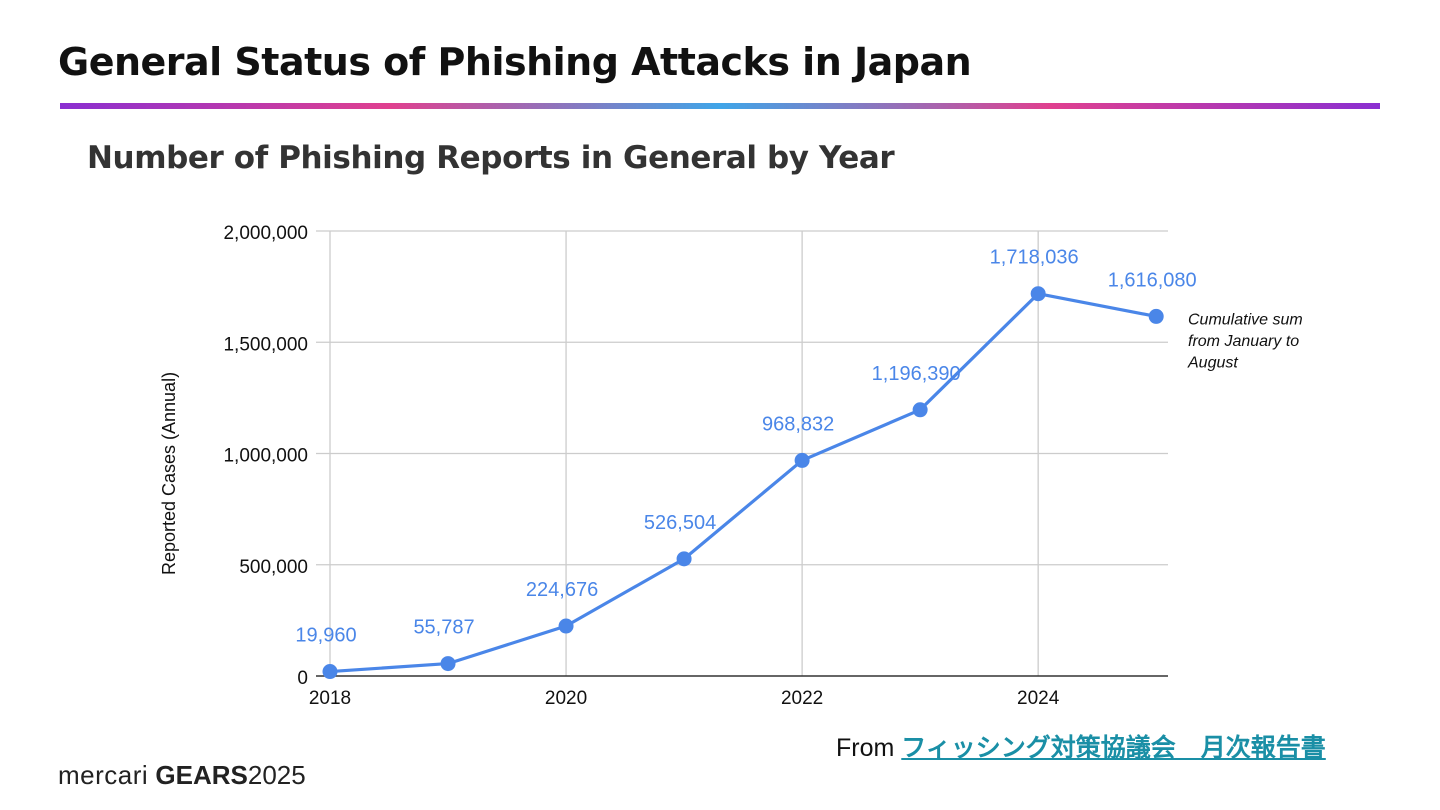 The width and height of the screenshot is (1440, 810). What do you see at coordinates (680, 523) in the screenshot?
I see `data-label: 526,504` at bounding box center [680, 523].